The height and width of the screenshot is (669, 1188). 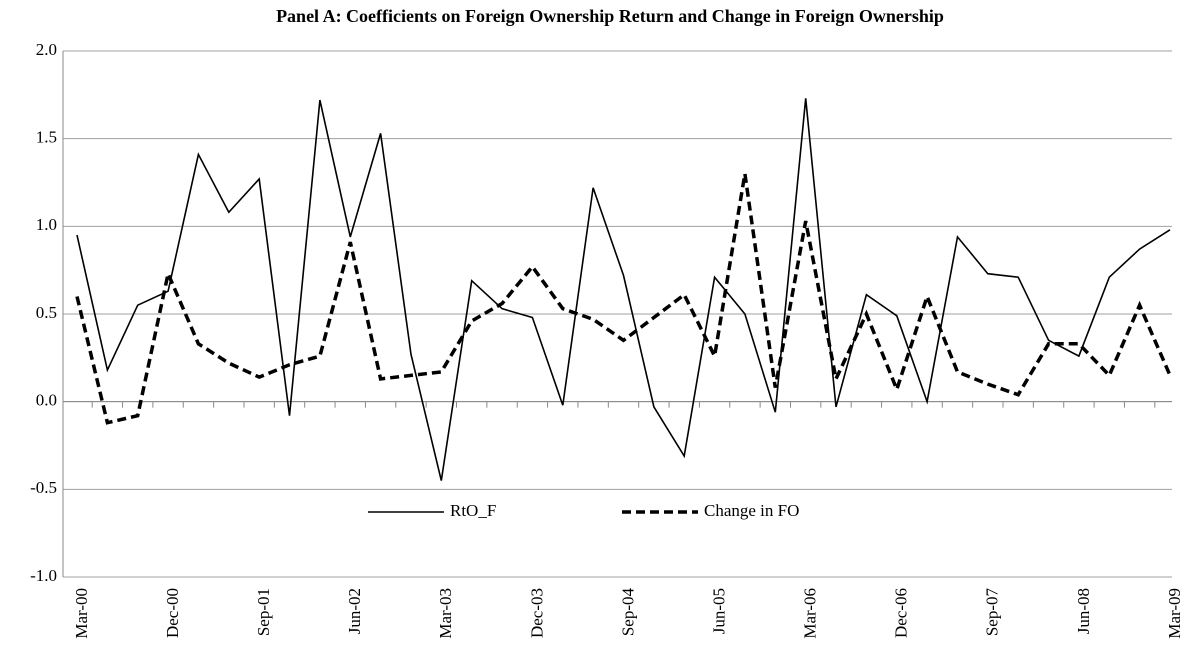 What do you see at coordinates (172, 613) in the screenshot?
I see `x-tick-label: Dec-00` at bounding box center [172, 613].